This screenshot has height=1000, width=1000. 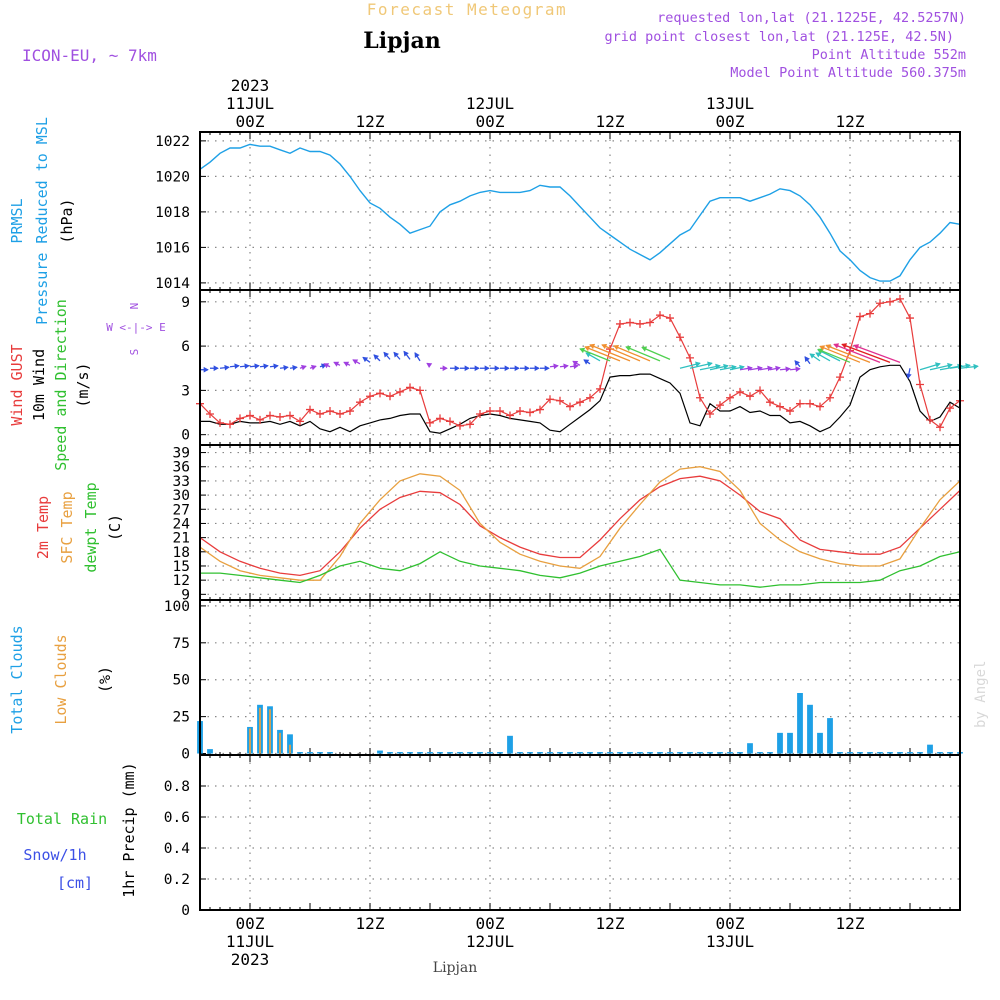 What do you see at coordinates (177, 787) in the screenshot?
I see `y-tick-label: 0.8` at bounding box center [177, 787].